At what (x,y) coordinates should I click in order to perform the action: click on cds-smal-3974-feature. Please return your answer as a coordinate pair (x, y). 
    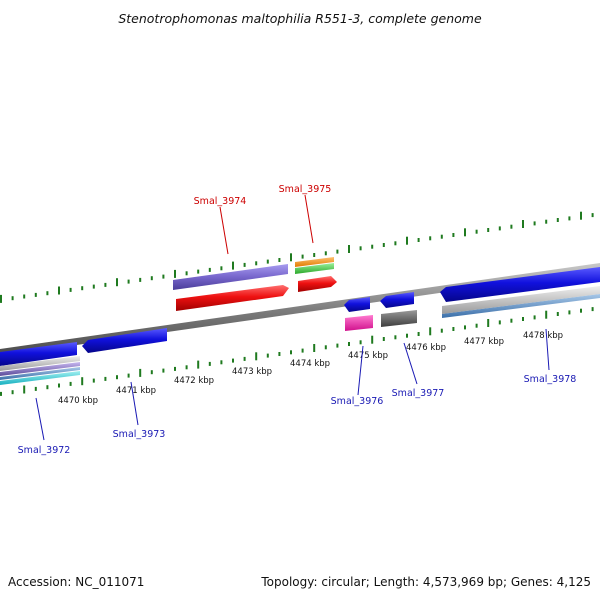
    Looking at the image, I should click on (232, 298).